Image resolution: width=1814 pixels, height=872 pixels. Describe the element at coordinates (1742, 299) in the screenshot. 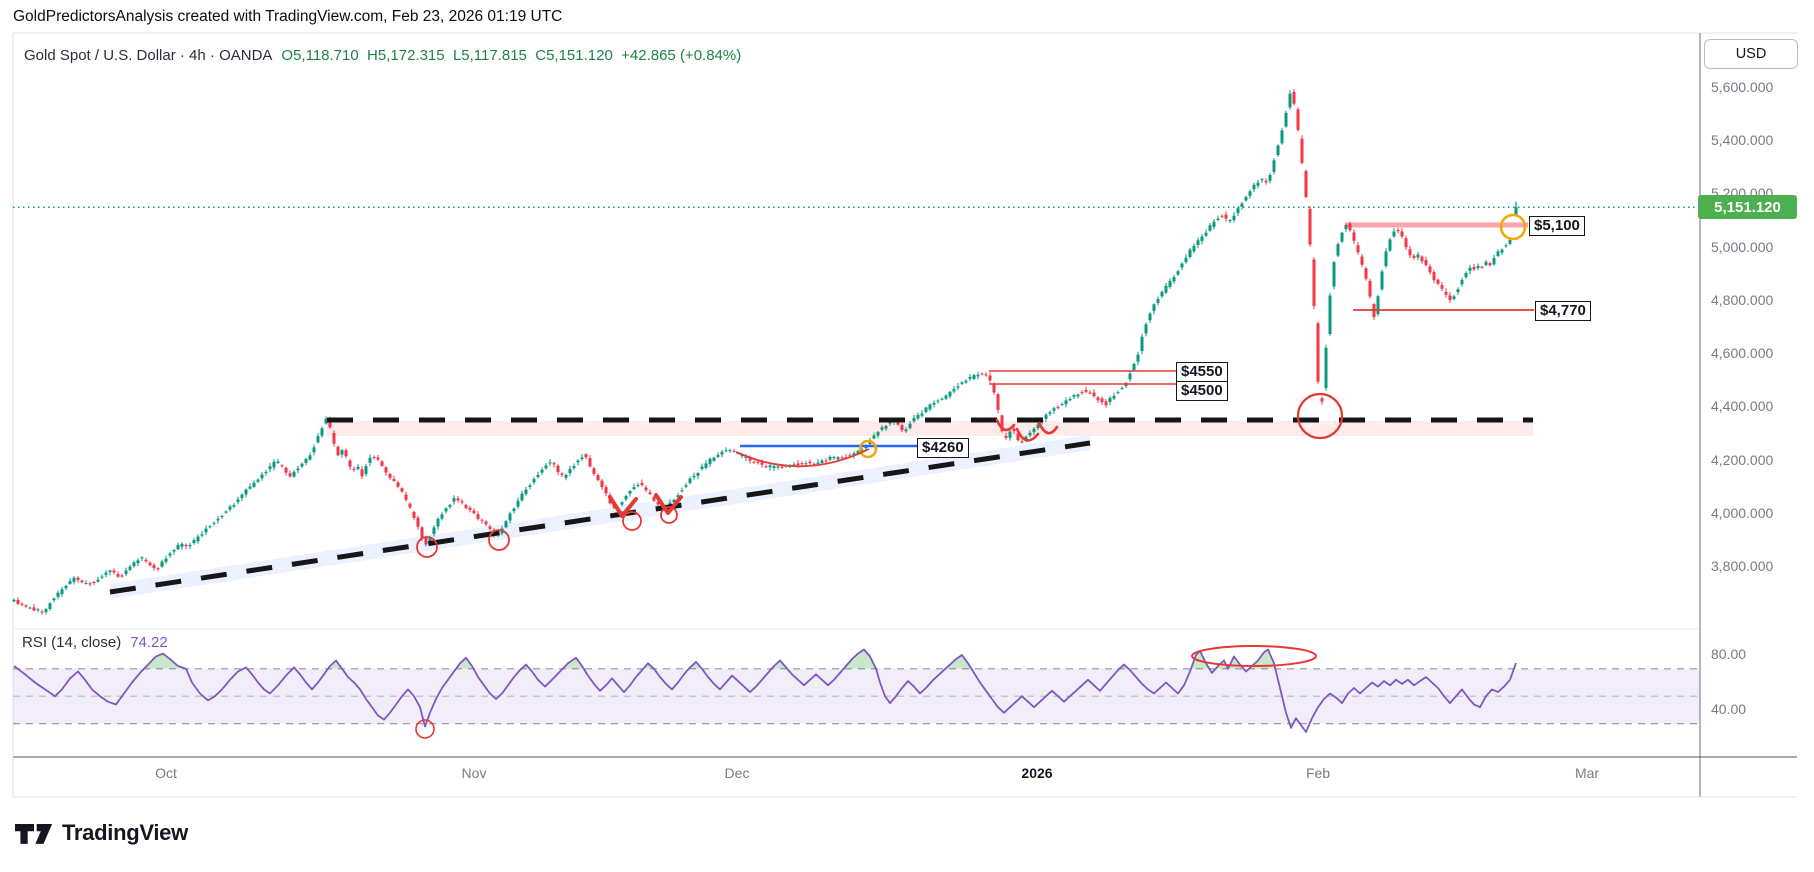

I see `price-tick-label: 4,800.000` at that location.